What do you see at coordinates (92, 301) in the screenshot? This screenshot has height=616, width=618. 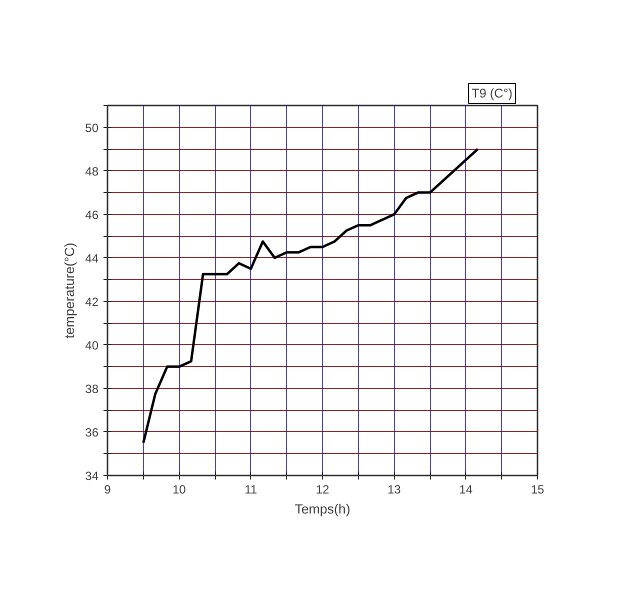 I see `y-tick-label: 42` at bounding box center [92, 301].